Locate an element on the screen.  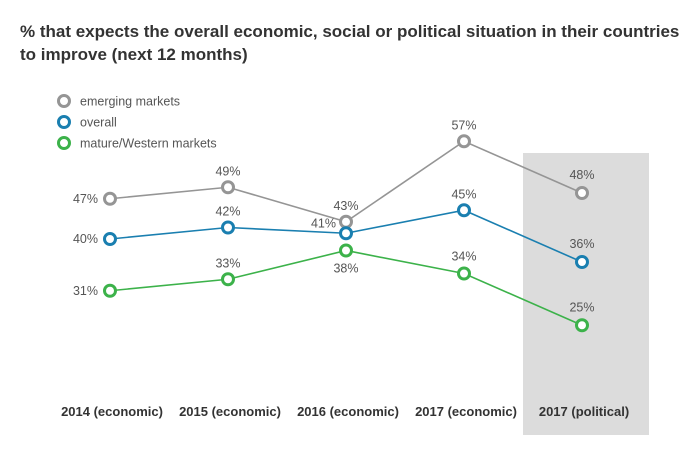
data-label-2-4: 25% is located at coordinates (581, 307).